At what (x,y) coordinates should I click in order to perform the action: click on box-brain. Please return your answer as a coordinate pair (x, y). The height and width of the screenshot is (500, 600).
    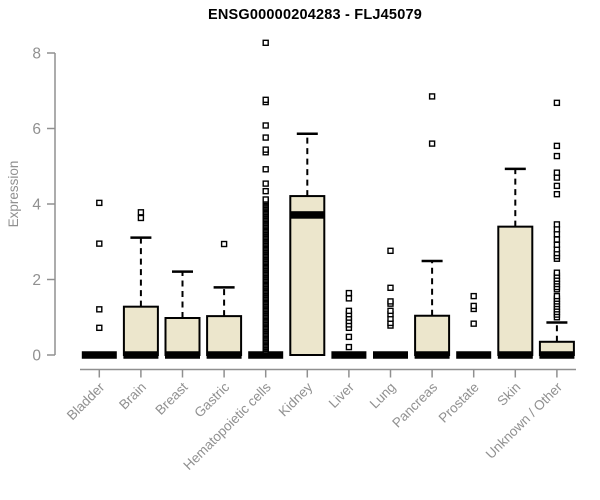
    Looking at the image, I should click on (140, 284).